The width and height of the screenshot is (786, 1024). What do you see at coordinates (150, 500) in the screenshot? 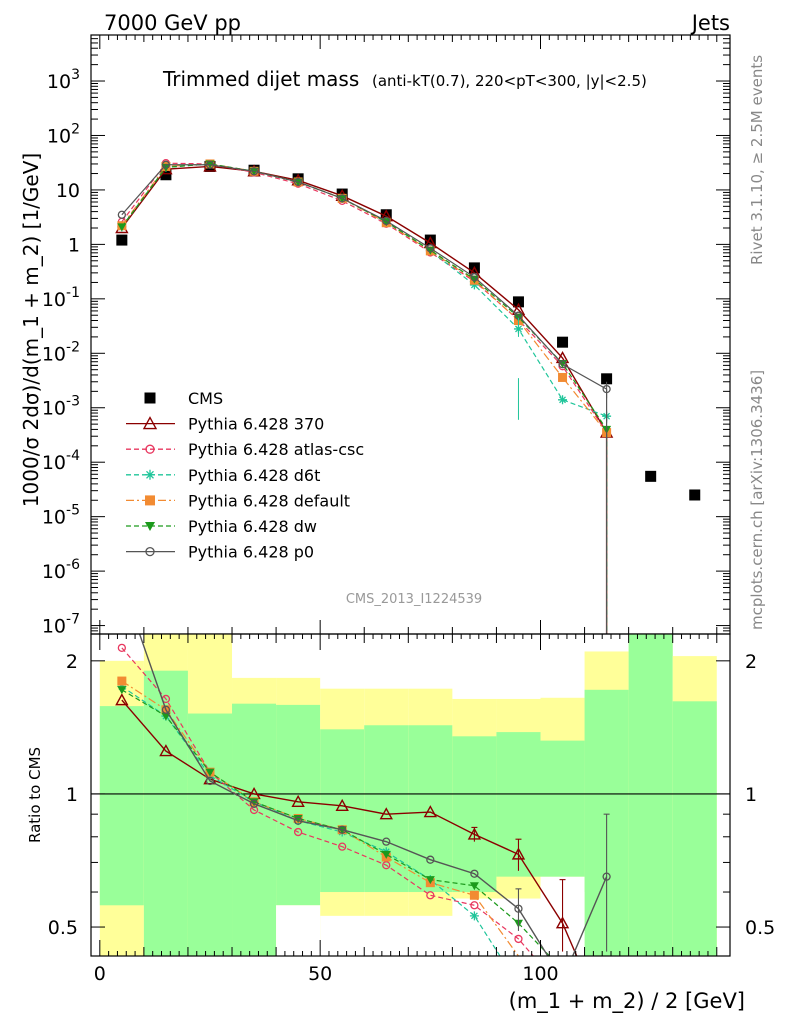
I see `legend-marker-default` at bounding box center [150, 500].